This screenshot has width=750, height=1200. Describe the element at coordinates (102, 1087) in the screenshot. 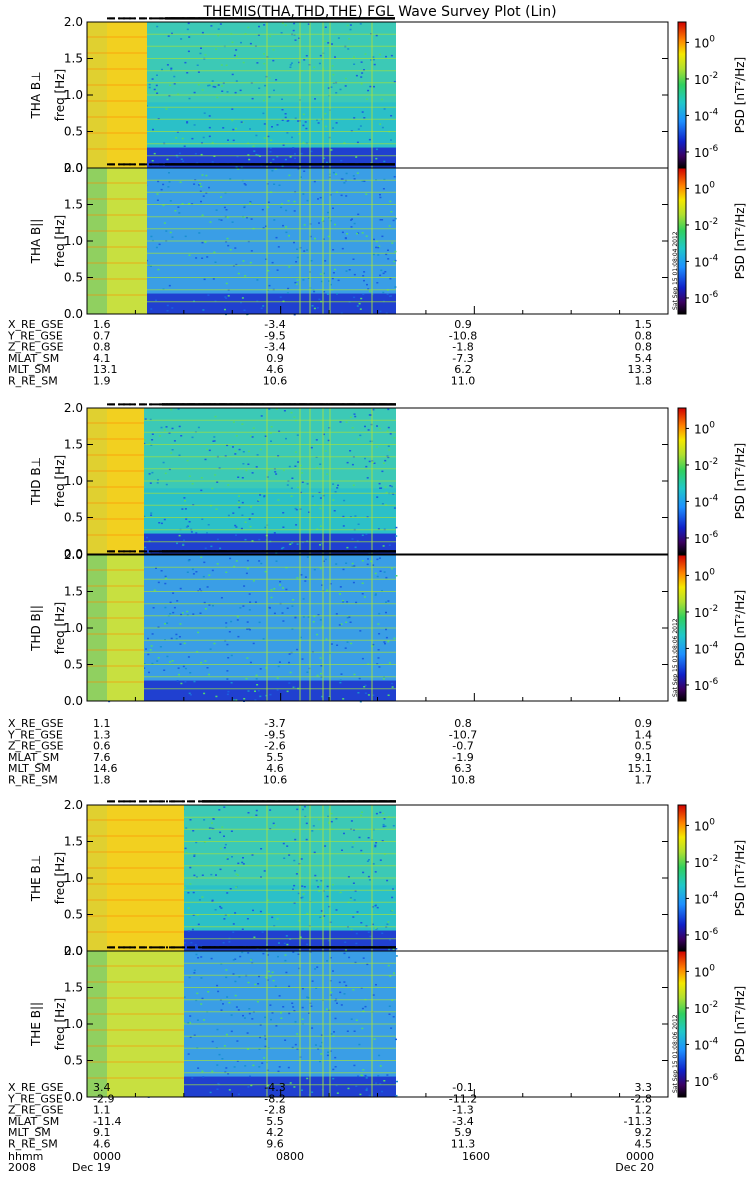

I see `ephemeris-value: 3.4` at that location.